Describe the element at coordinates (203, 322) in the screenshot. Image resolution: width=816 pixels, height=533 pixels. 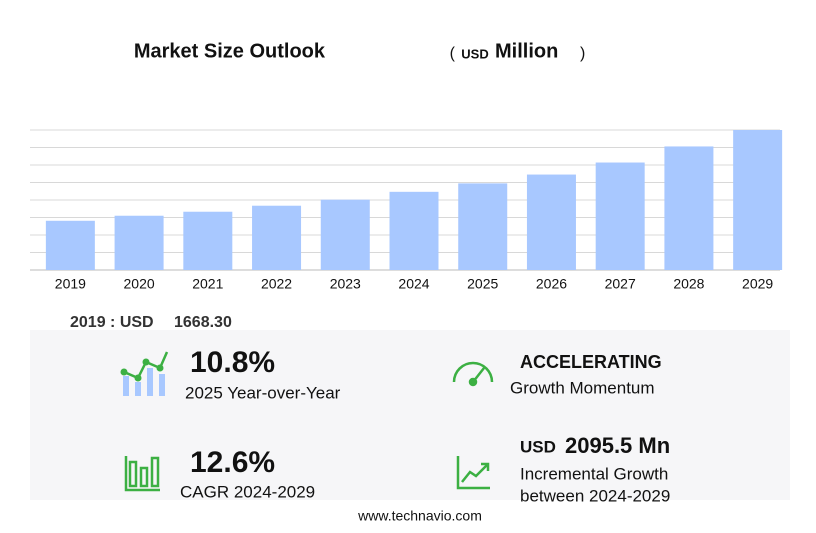
I see `base-value: 1668.30` at that location.